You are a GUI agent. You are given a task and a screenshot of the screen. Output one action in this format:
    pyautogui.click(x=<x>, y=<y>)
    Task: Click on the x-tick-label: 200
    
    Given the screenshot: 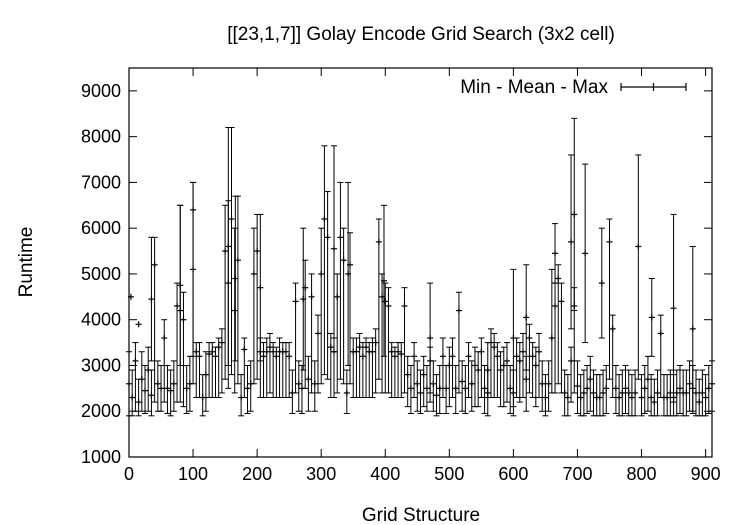 What is the action you would take?
    pyautogui.click(x=257, y=474)
    